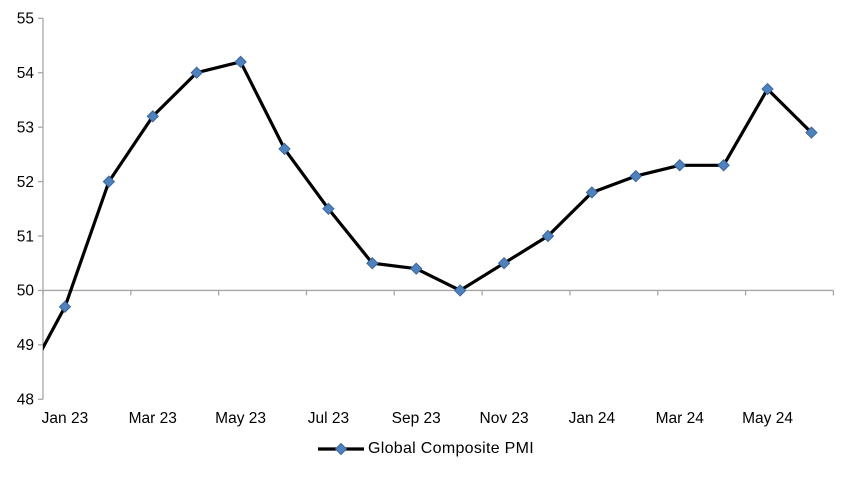  Describe the element at coordinates (25, 19) in the screenshot. I see `y-axis-tick-label: 55` at that location.